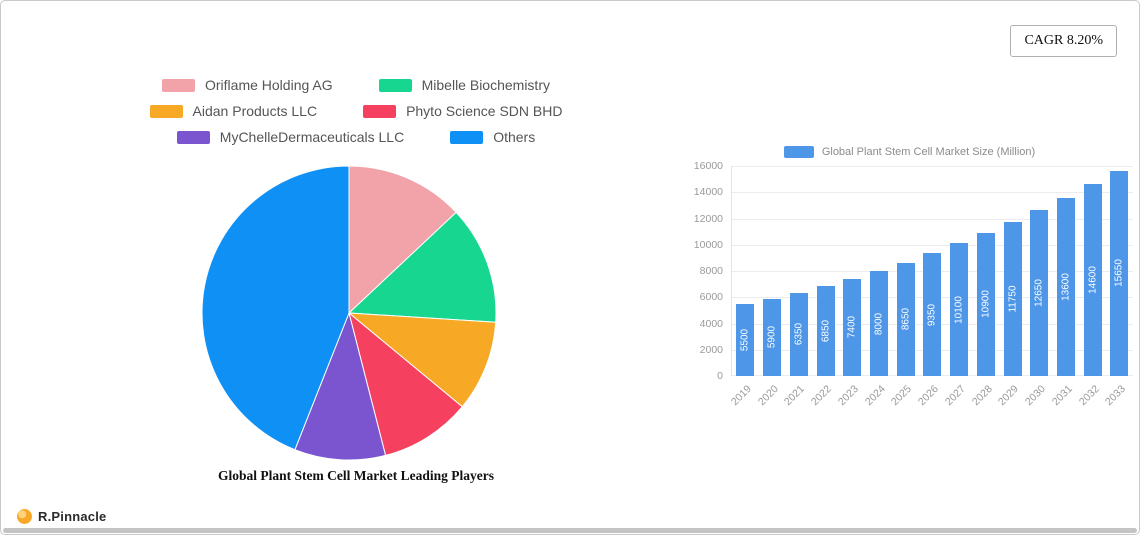  I want to click on cagr-badge: CAGR 8.20%, so click(1063, 41).